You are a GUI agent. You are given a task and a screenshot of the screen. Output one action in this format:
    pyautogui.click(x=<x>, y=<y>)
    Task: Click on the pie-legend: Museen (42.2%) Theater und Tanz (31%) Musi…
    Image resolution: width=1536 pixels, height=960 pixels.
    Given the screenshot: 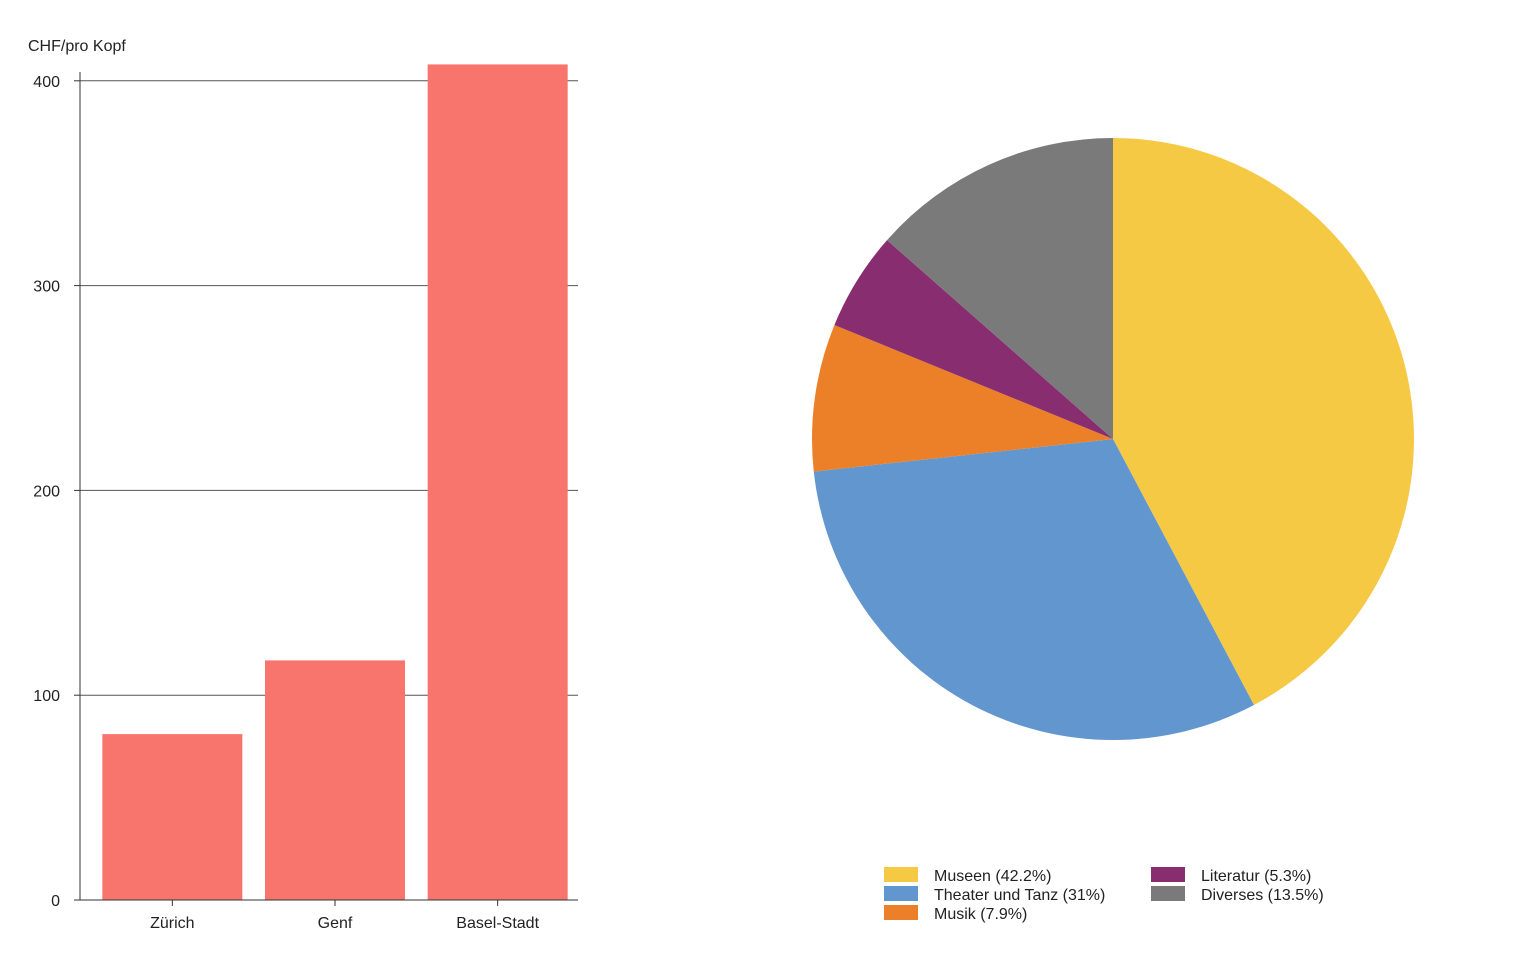 What is the action you would take?
    pyautogui.click(x=1104, y=895)
    